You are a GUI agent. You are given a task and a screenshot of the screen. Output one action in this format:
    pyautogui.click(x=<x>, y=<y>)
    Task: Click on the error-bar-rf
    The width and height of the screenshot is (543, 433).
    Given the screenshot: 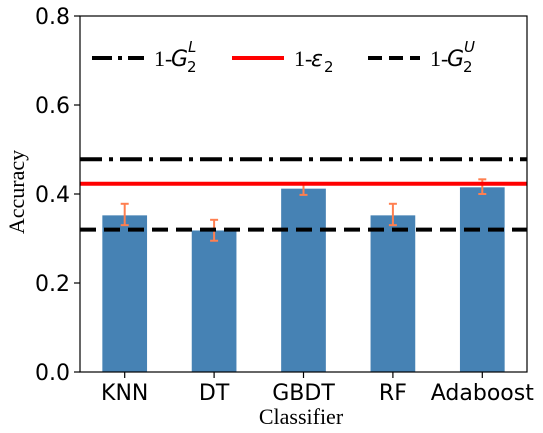 What is the action you would take?
    pyautogui.click(x=392, y=214)
    